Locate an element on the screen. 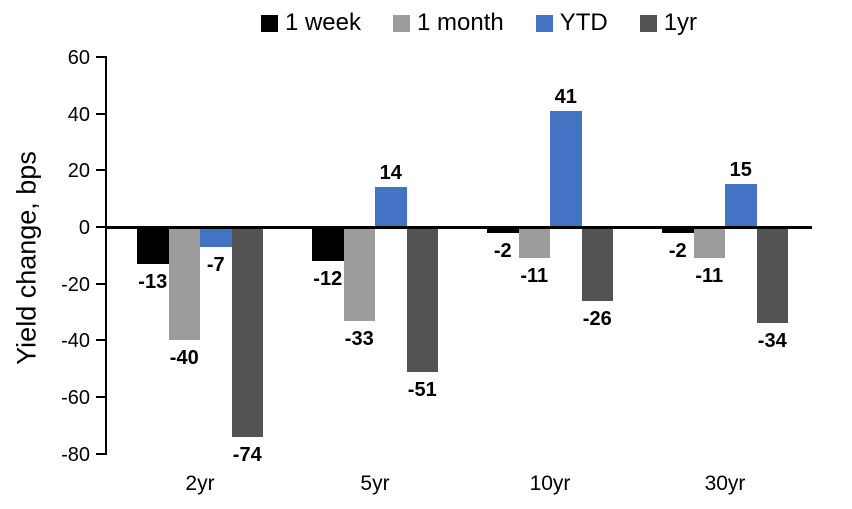 This screenshot has height=509, width=852. y-axis-tick-label: -20 is located at coordinates (75, 284).